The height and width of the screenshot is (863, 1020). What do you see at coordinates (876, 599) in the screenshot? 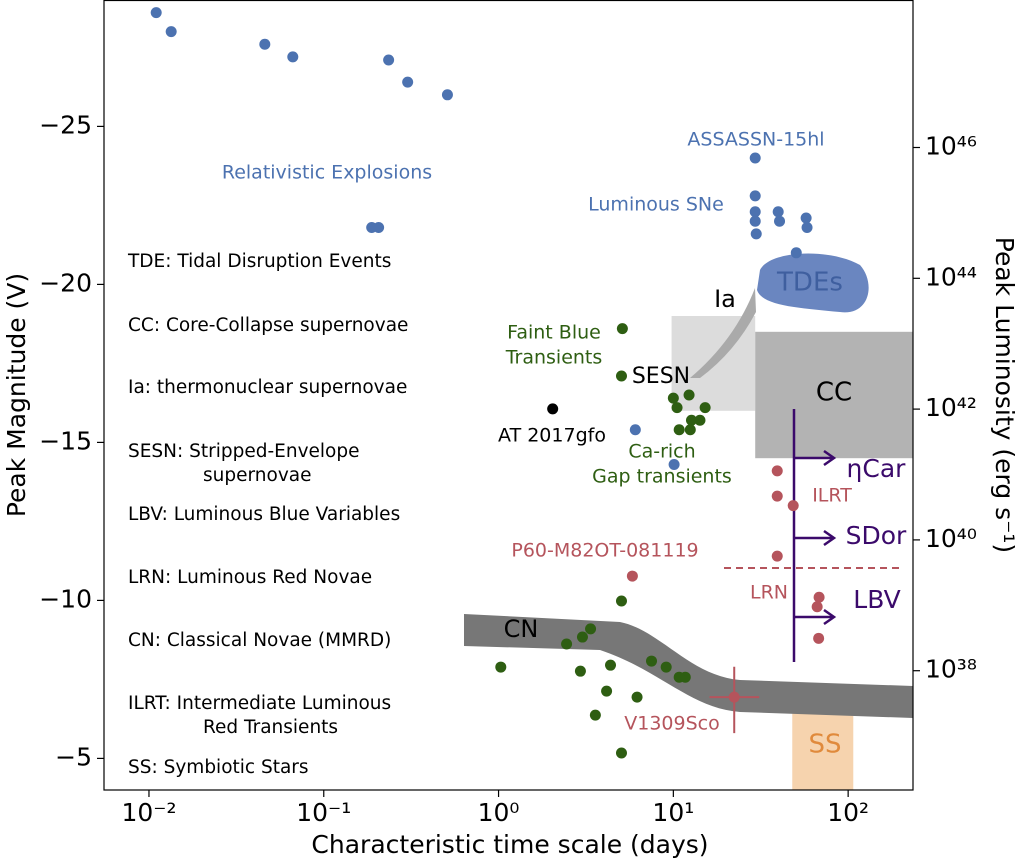
I see `annotation: LBV` at bounding box center [876, 599].